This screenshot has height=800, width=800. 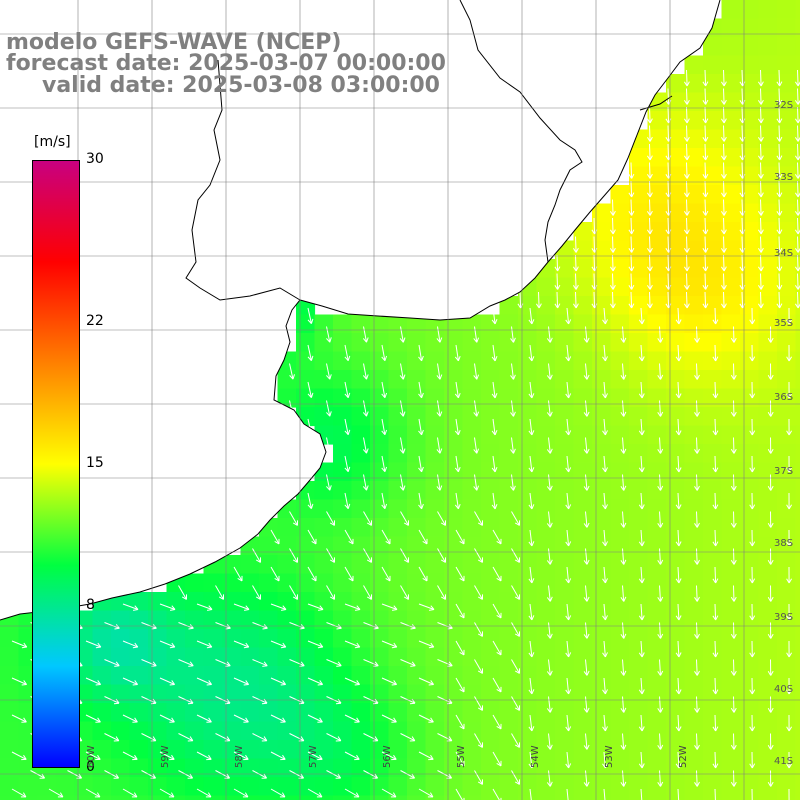 I want to click on colorbar-tick-label: 8, so click(x=90, y=605).